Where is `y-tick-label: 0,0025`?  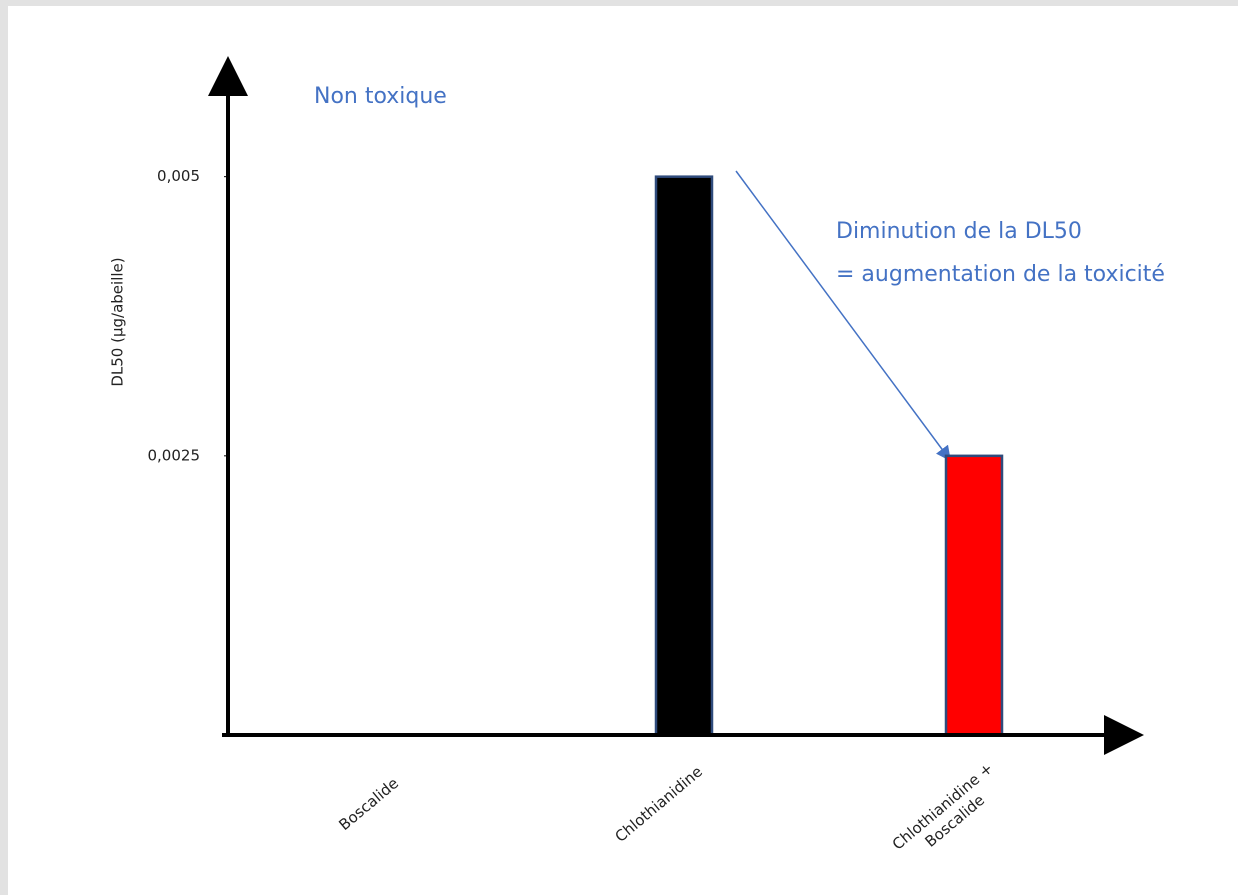 y-tick-label: 0,0025 is located at coordinates (174, 455).